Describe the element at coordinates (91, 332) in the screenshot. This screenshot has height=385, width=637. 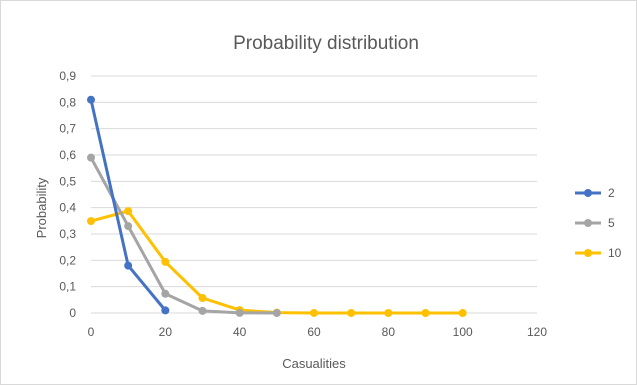
I see `x-tick-label: 0` at that location.